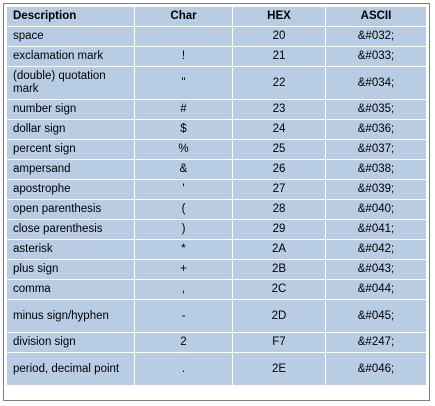  Describe the element at coordinates (376, 249) in the screenshot. I see `ascii-cell: &#042;` at that location.